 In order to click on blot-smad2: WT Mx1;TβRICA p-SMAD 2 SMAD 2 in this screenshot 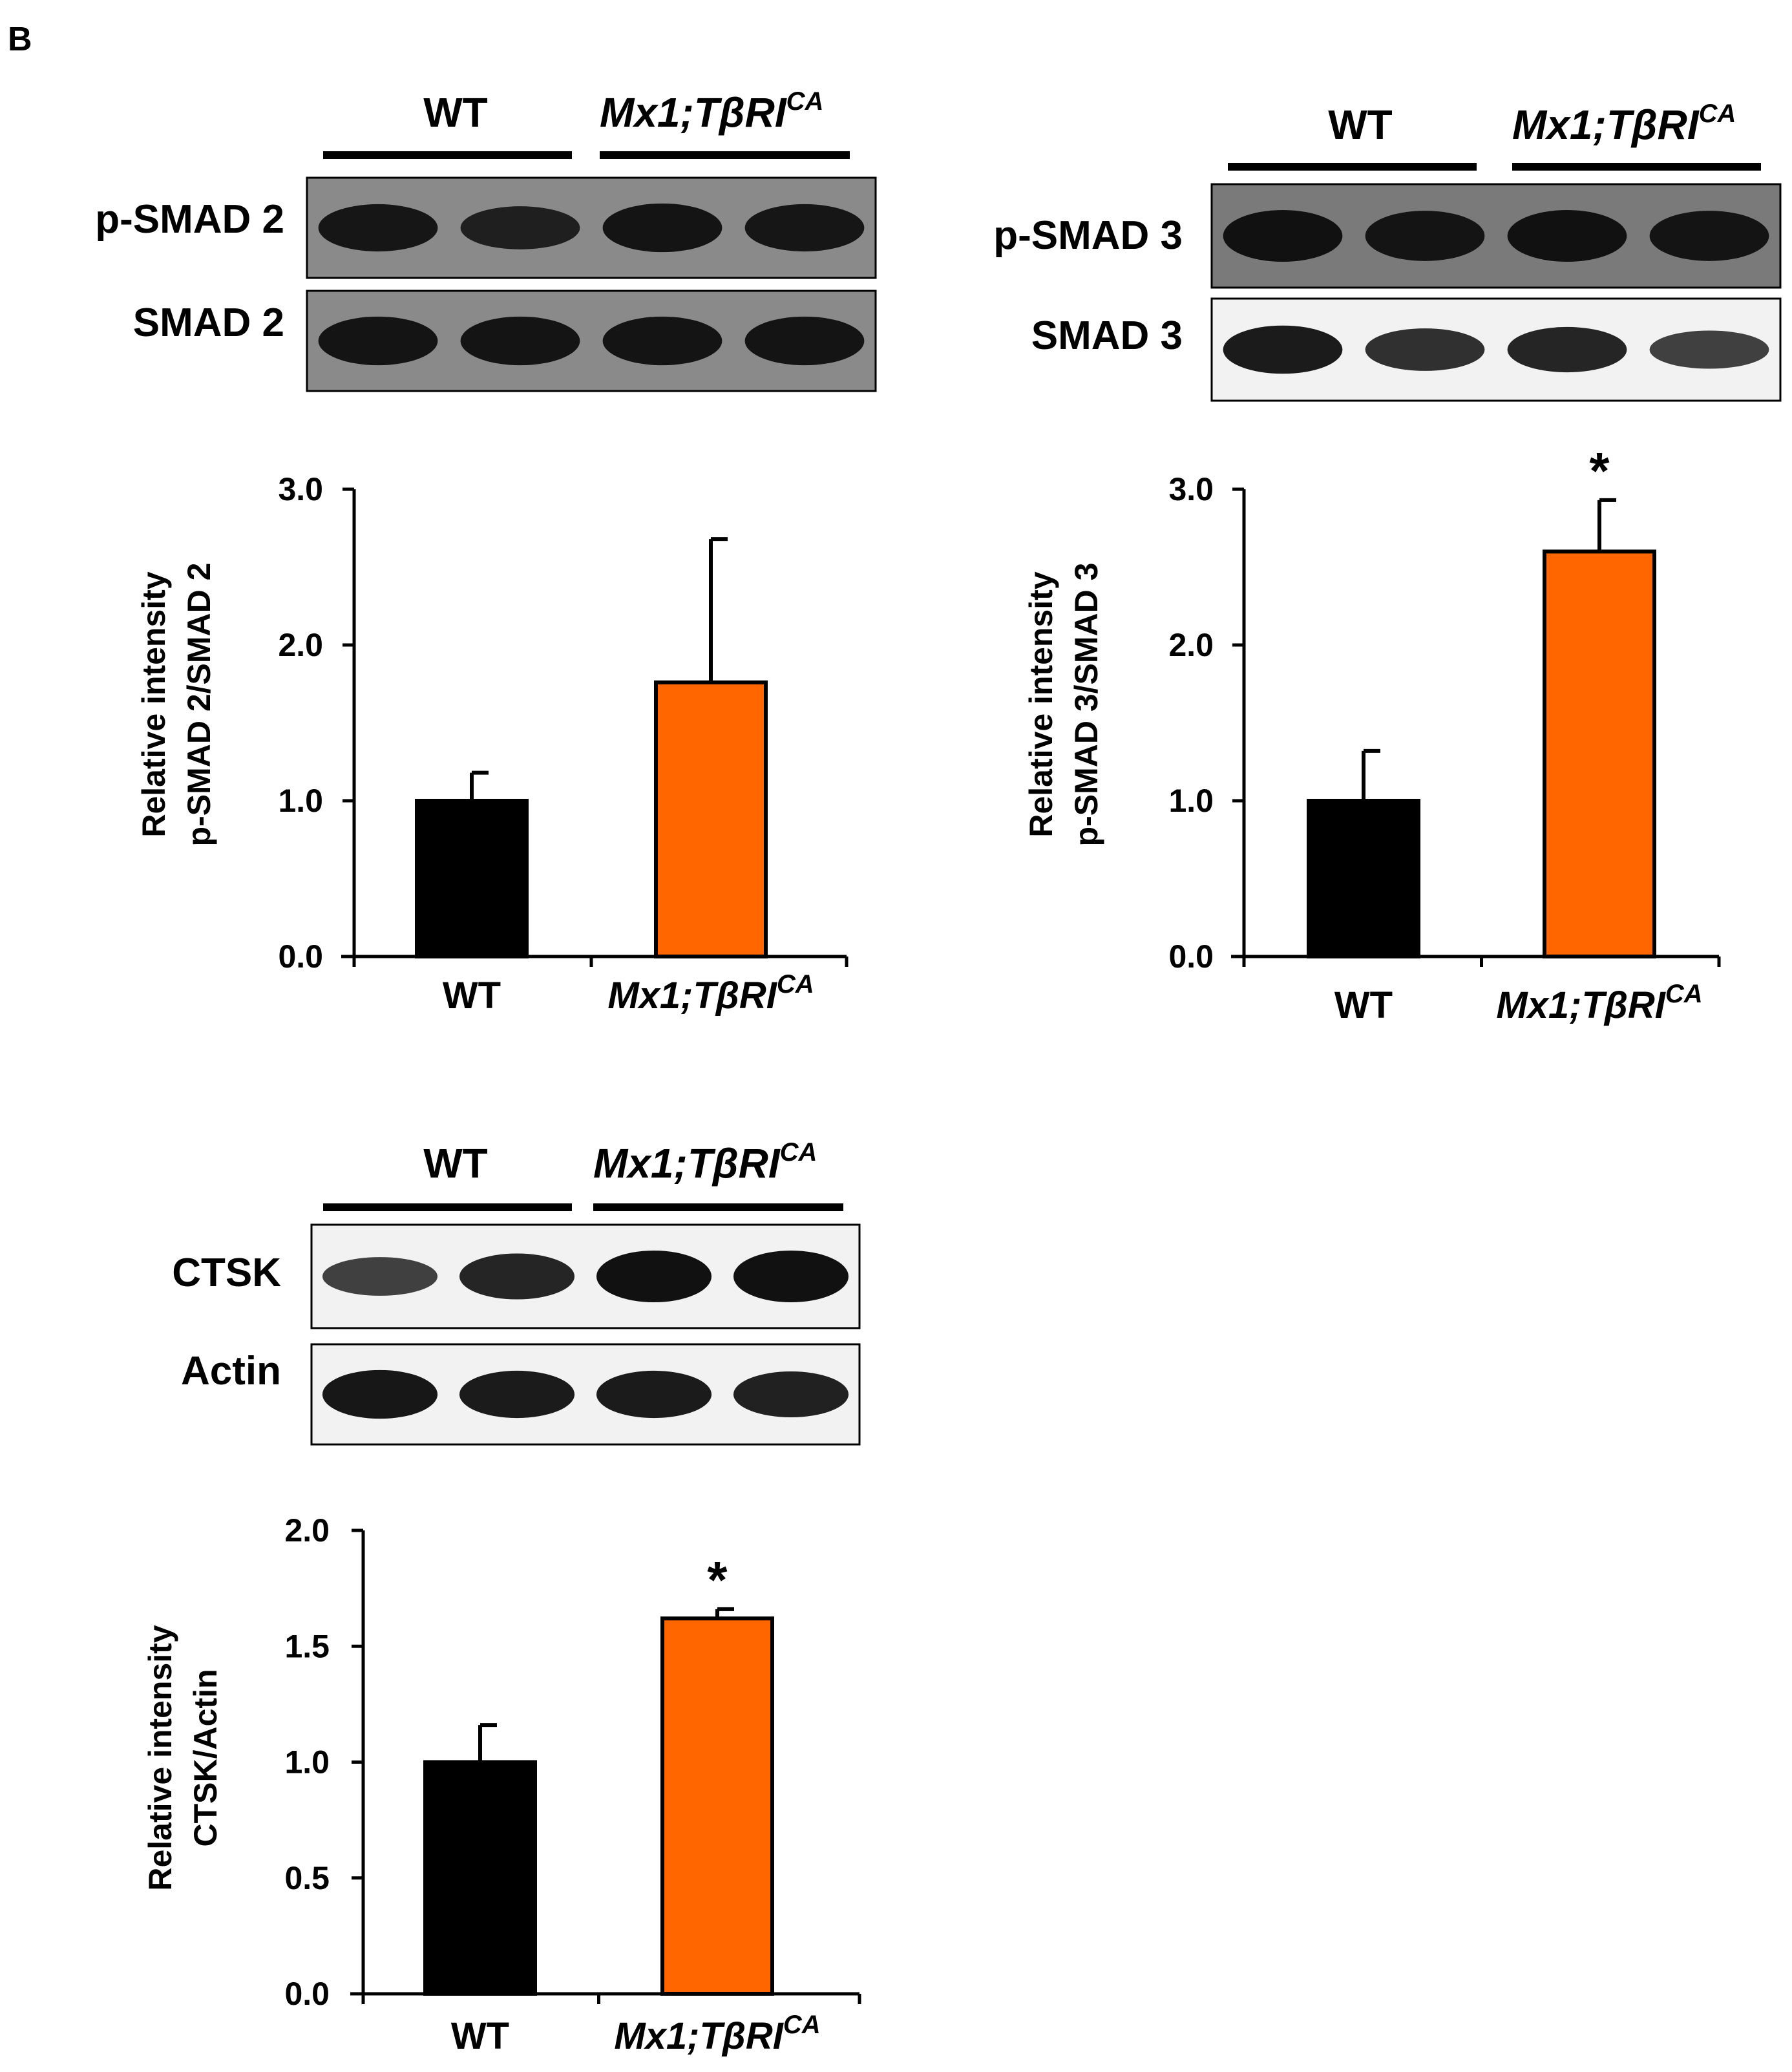, I will do `click(486, 239)`.